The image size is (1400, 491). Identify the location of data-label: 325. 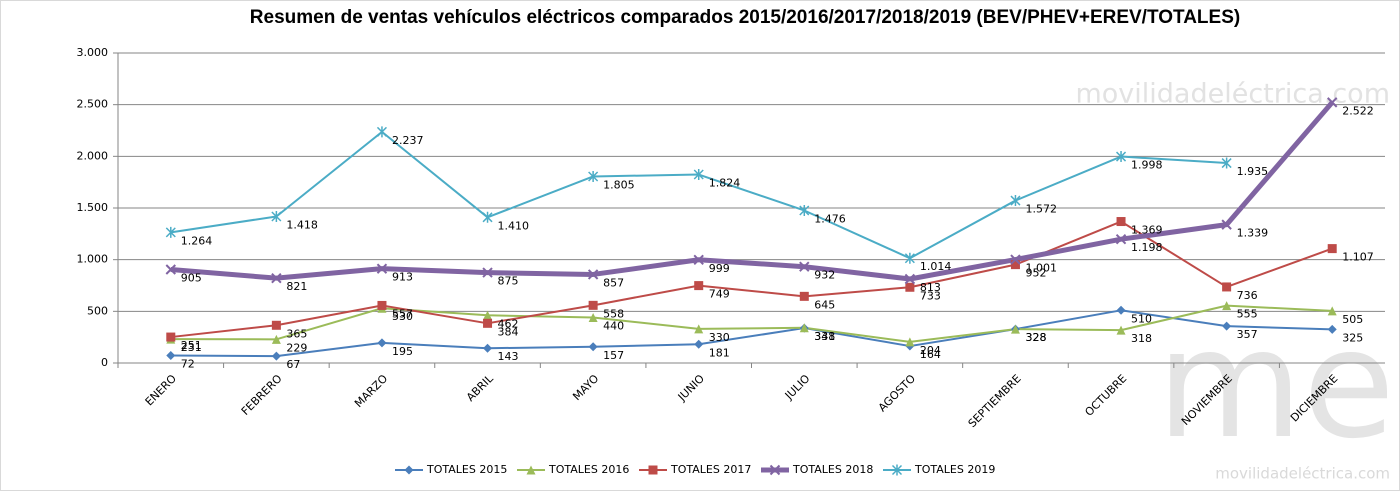
(1352, 337).